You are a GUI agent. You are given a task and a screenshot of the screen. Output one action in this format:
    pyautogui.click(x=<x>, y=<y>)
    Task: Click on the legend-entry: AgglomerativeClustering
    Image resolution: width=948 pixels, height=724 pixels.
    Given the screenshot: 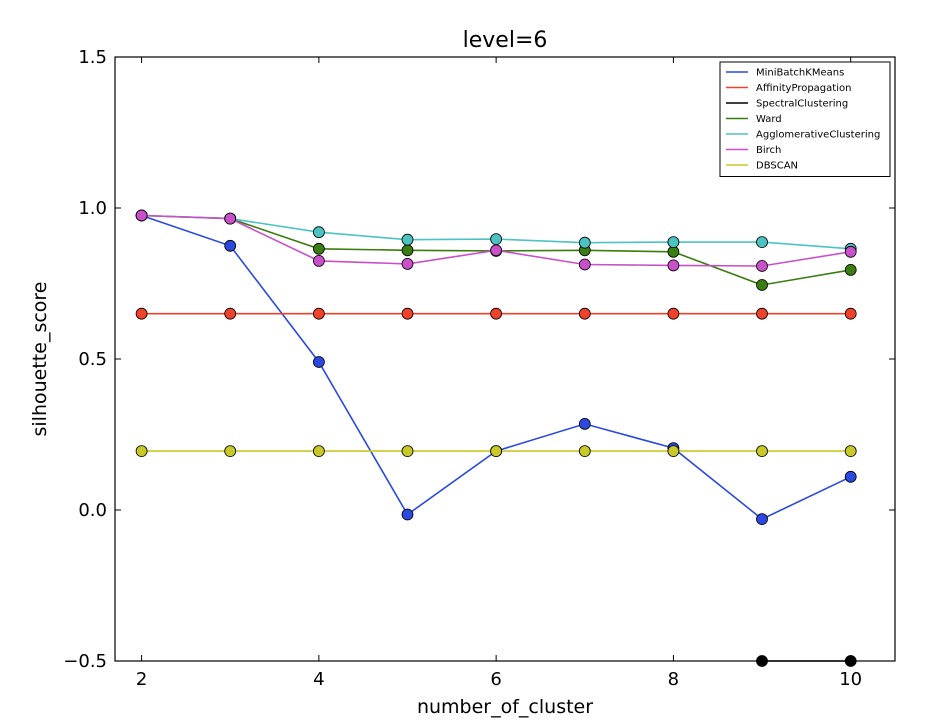 What is the action you would take?
    pyautogui.click(x=818, y=135)
    